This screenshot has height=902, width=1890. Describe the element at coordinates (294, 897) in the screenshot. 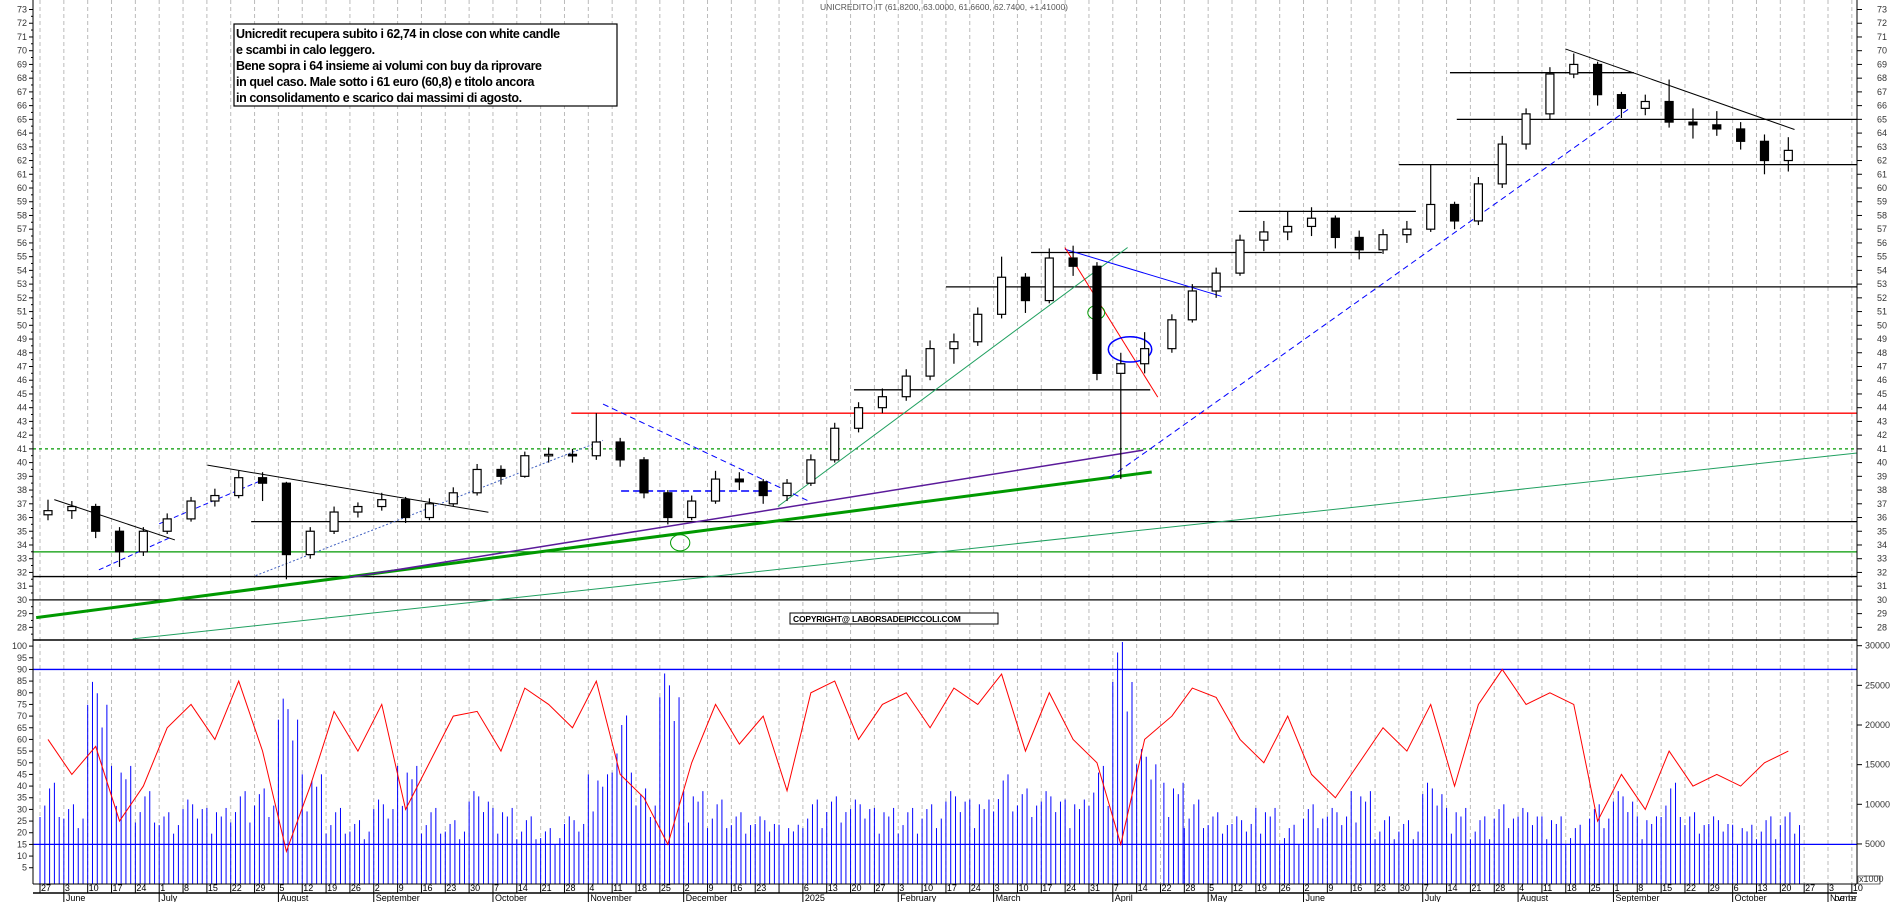

I see `month-label: August` at that location.